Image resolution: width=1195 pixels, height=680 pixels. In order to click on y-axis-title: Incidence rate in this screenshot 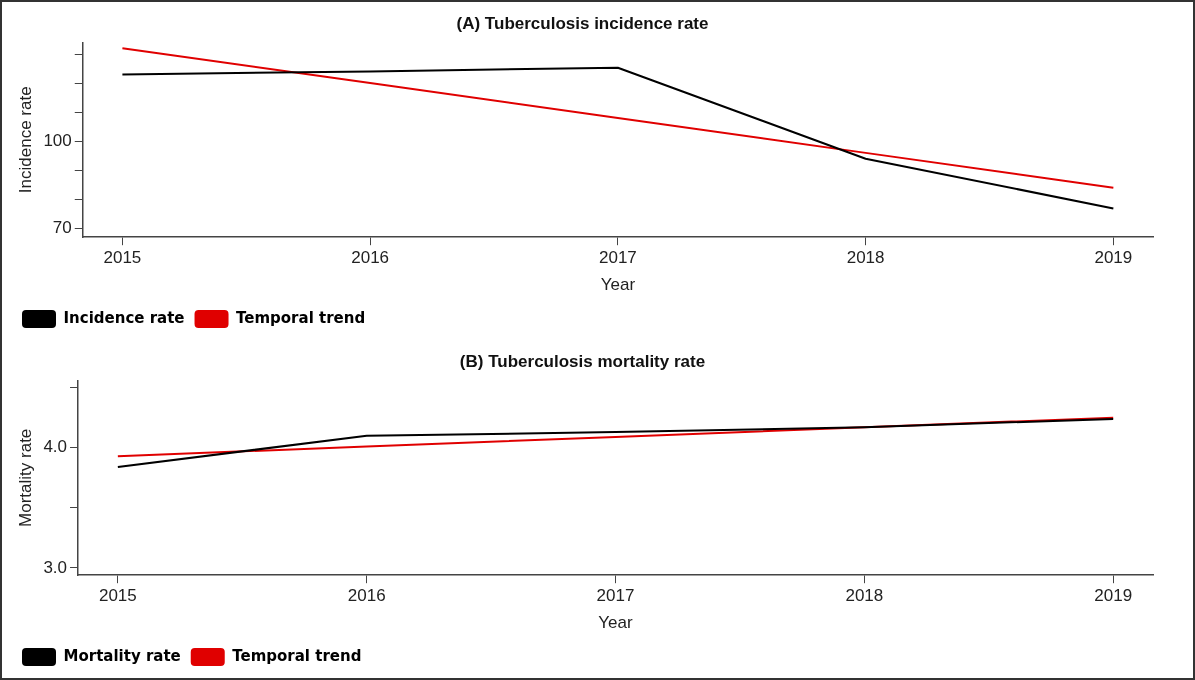, I will do `click(25, 140)`.